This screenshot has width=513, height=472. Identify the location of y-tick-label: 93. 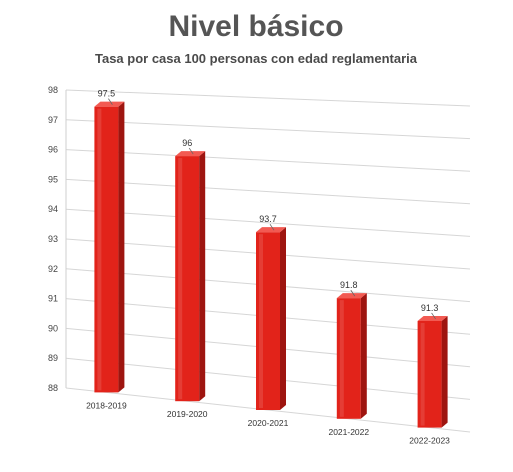
(53, 239).